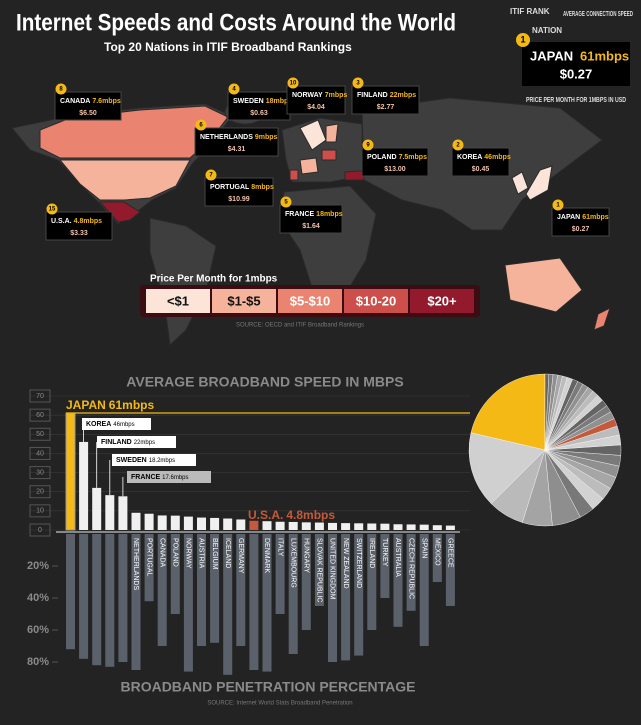 The width and height of the screenshot is (641, 725). Describe the element at coordinates (132, 405) in the screenshot. I see `annotation-value: 61mbps` at that location.